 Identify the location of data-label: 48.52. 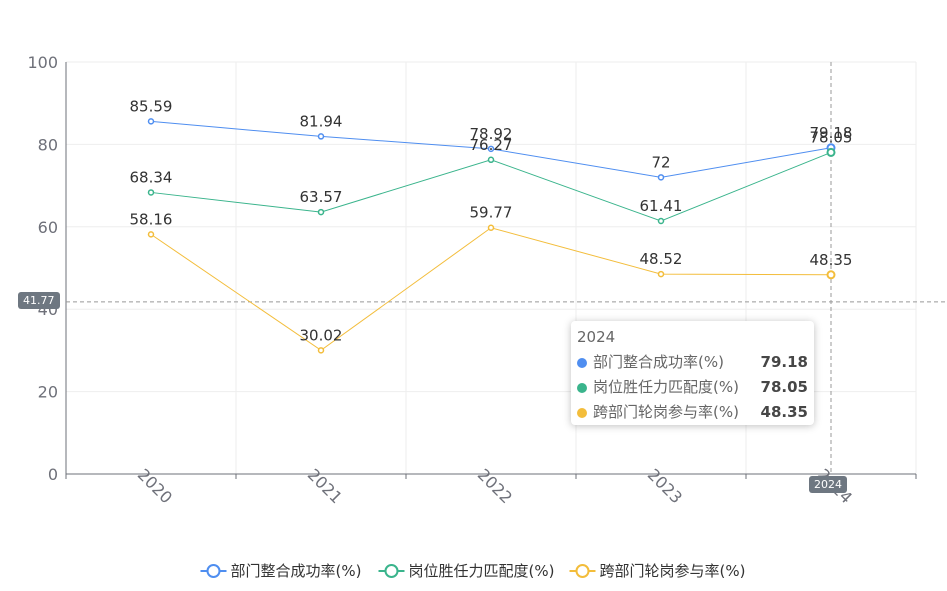
(661, 259).